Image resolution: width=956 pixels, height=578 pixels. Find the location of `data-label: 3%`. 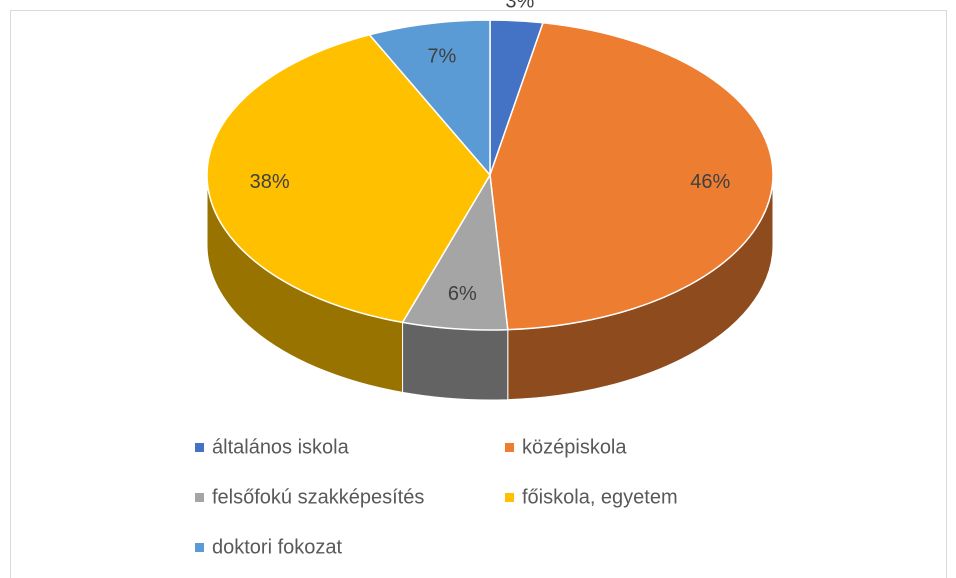

data-label: 3% is located at coordinates (519, 6).